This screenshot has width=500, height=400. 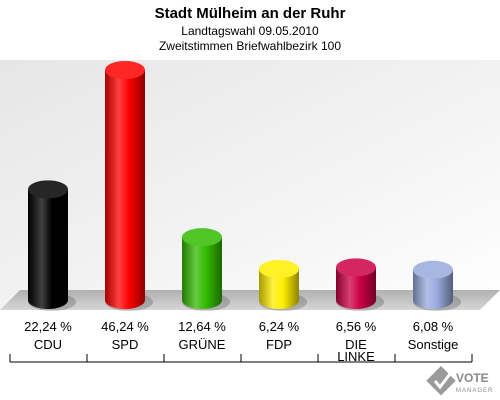 I want to click on chart-title: Stadt Mülheim an der Ruhr, so click(x=250, y=13).